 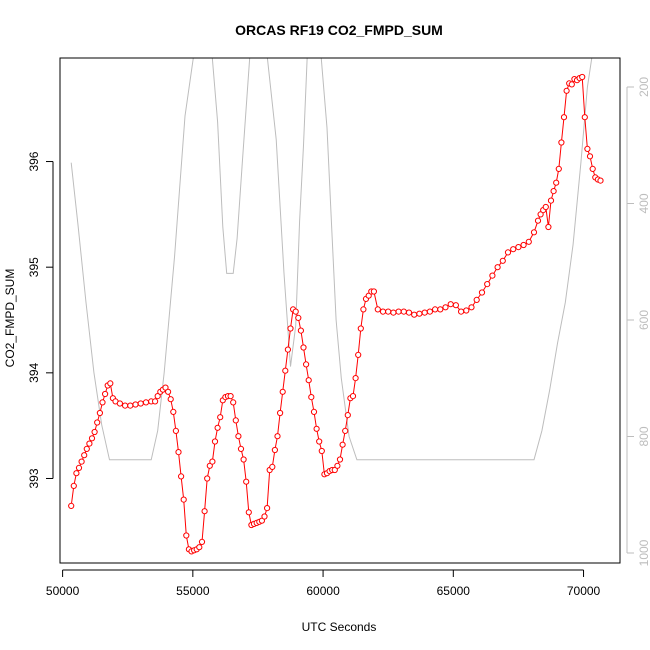 I want to click on x-tick-label: 65000, so click(x=454, y=591).